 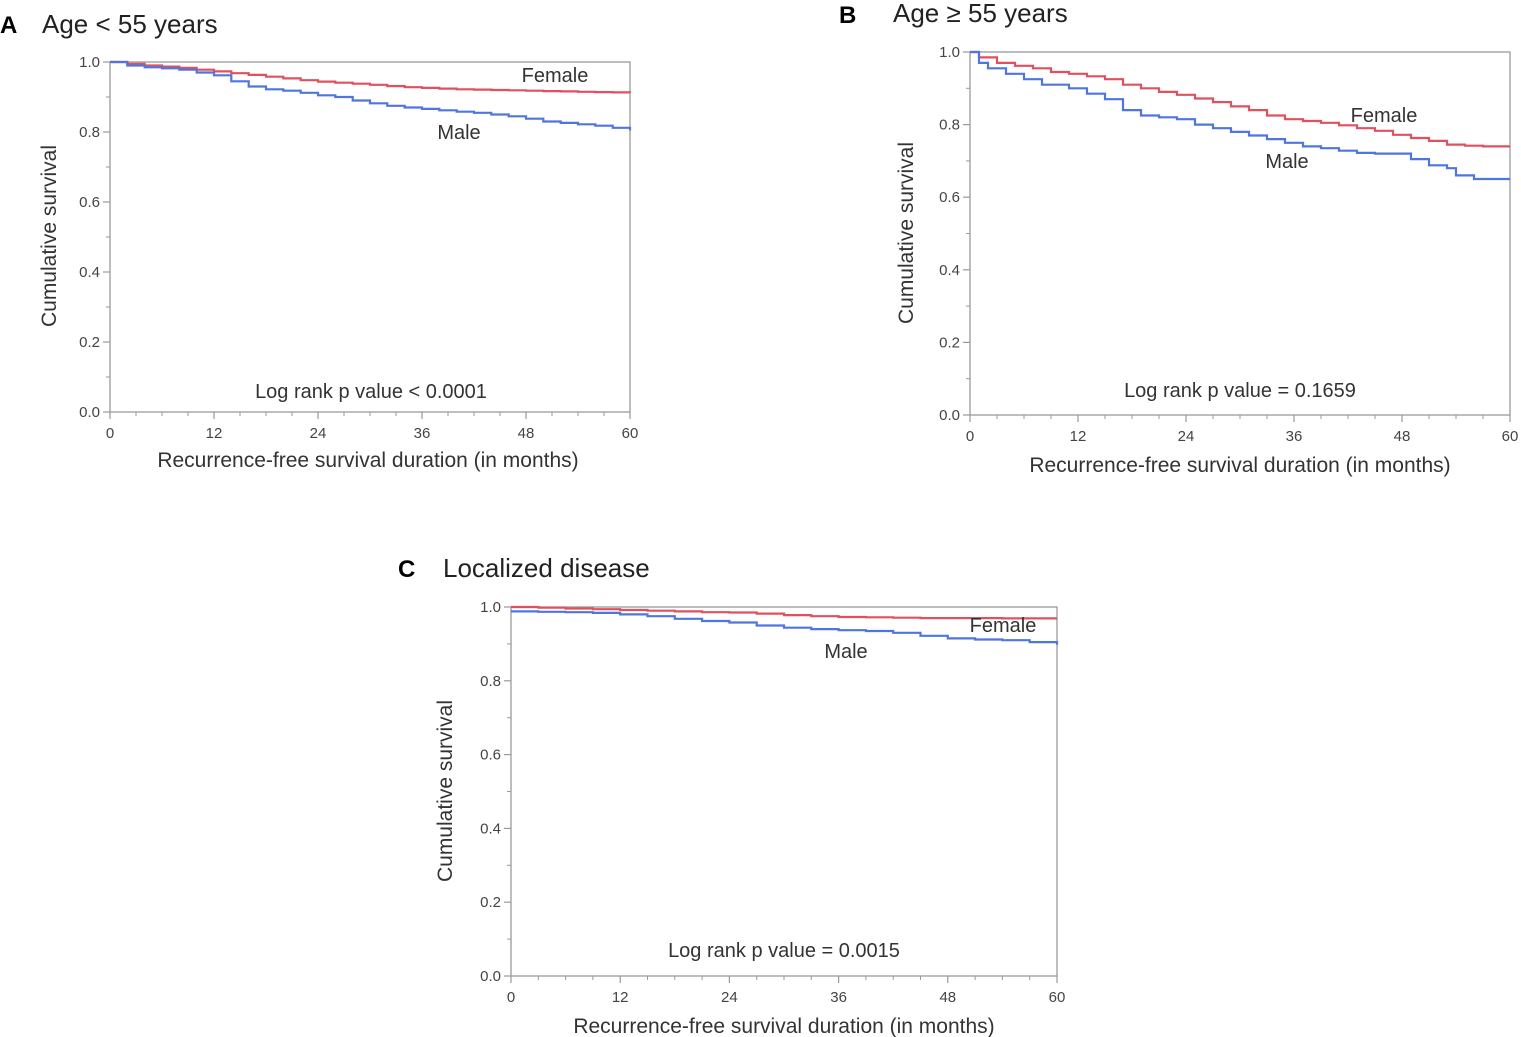 What do you see at coordinates (406, 569) in the screenshot?
I see `panel-letter: C` at bounding box center [406, 569].